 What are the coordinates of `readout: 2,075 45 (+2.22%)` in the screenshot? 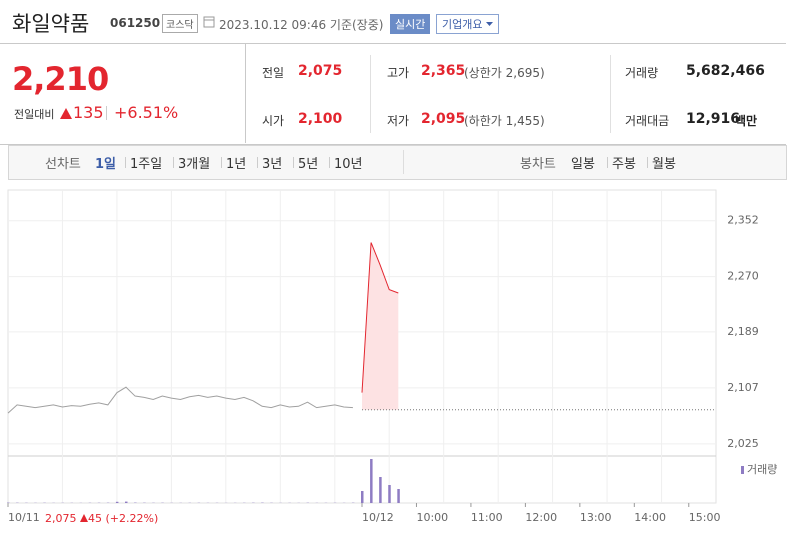 It's located at (101, 518).